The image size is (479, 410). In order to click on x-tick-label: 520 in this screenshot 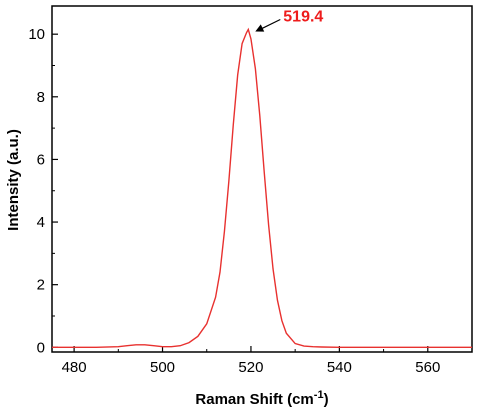, I will do `click(250, 367)`.